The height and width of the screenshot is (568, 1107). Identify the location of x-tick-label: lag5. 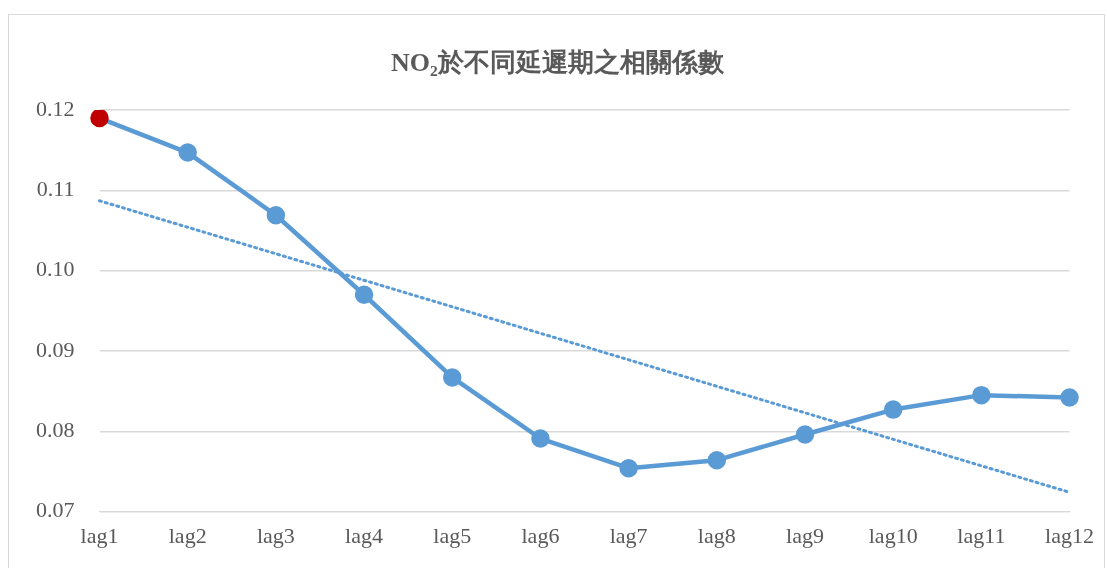
(452, 535).